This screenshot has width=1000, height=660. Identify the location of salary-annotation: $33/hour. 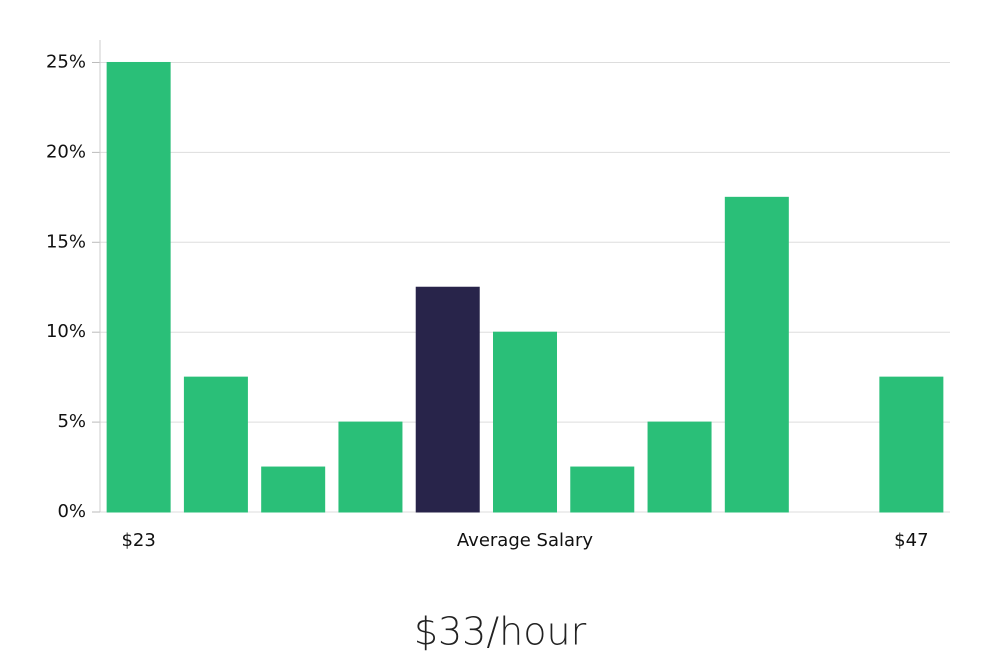
(500, 632).